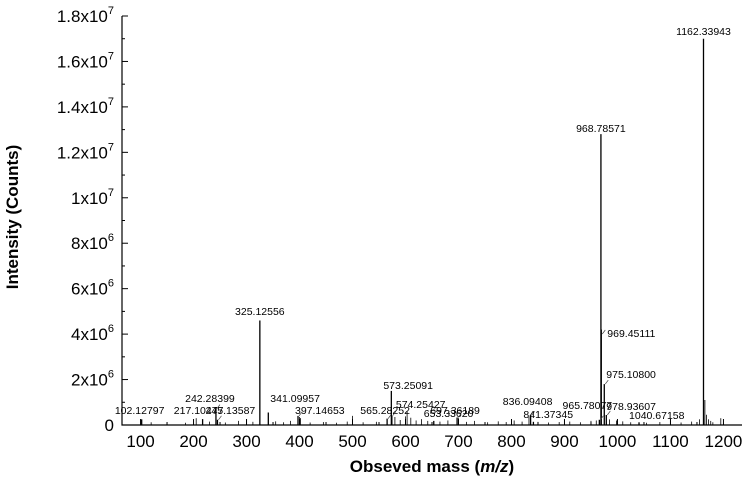  I want to click on peak-label: 217.10477, so click(199, 411).